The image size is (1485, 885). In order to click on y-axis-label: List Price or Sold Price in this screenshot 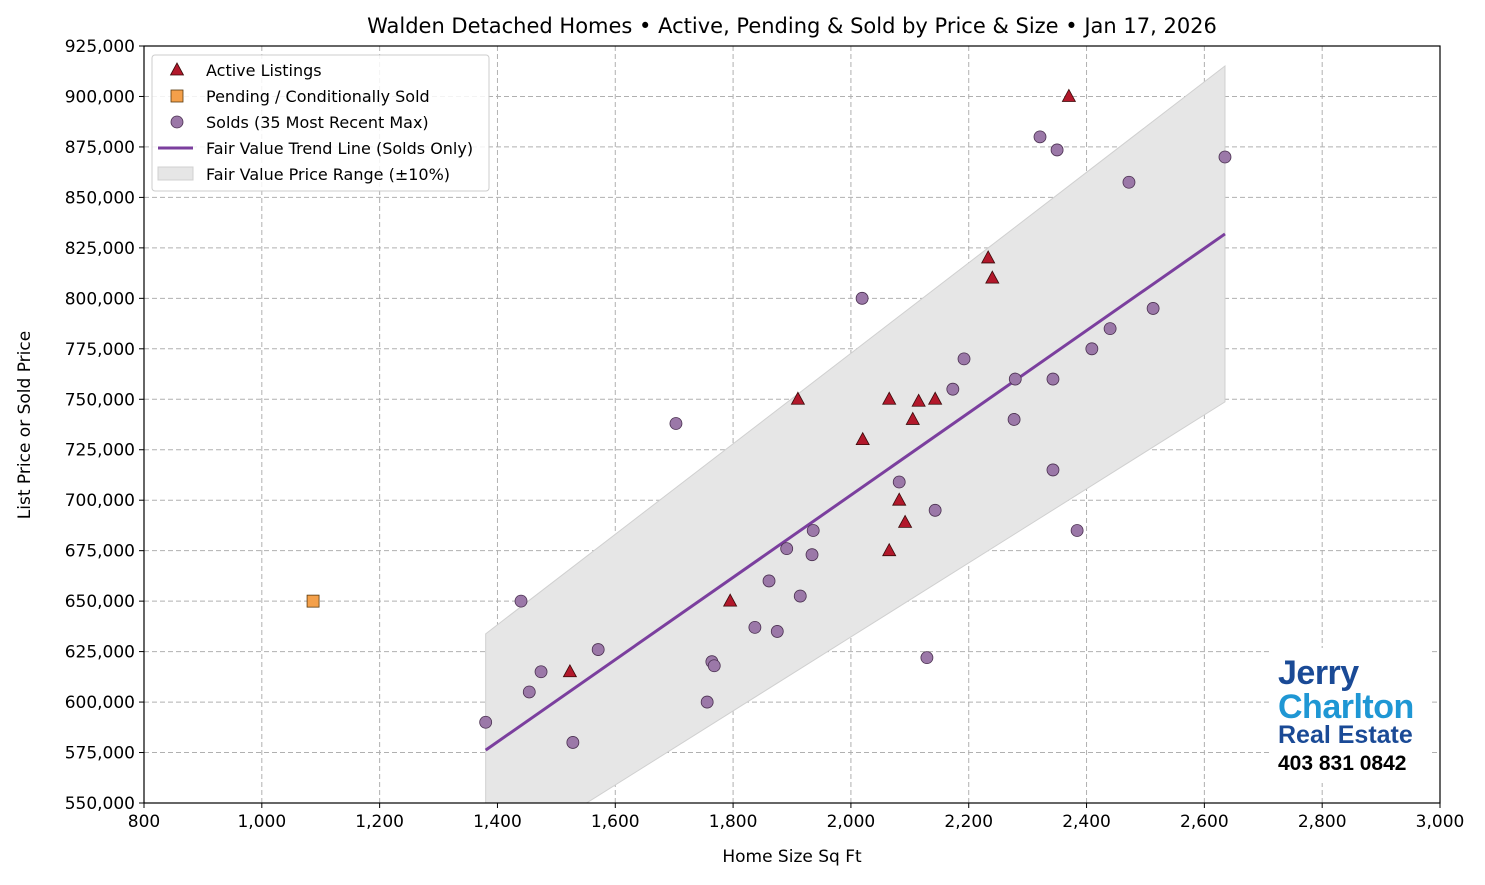, I will do `click(25, 425)`.